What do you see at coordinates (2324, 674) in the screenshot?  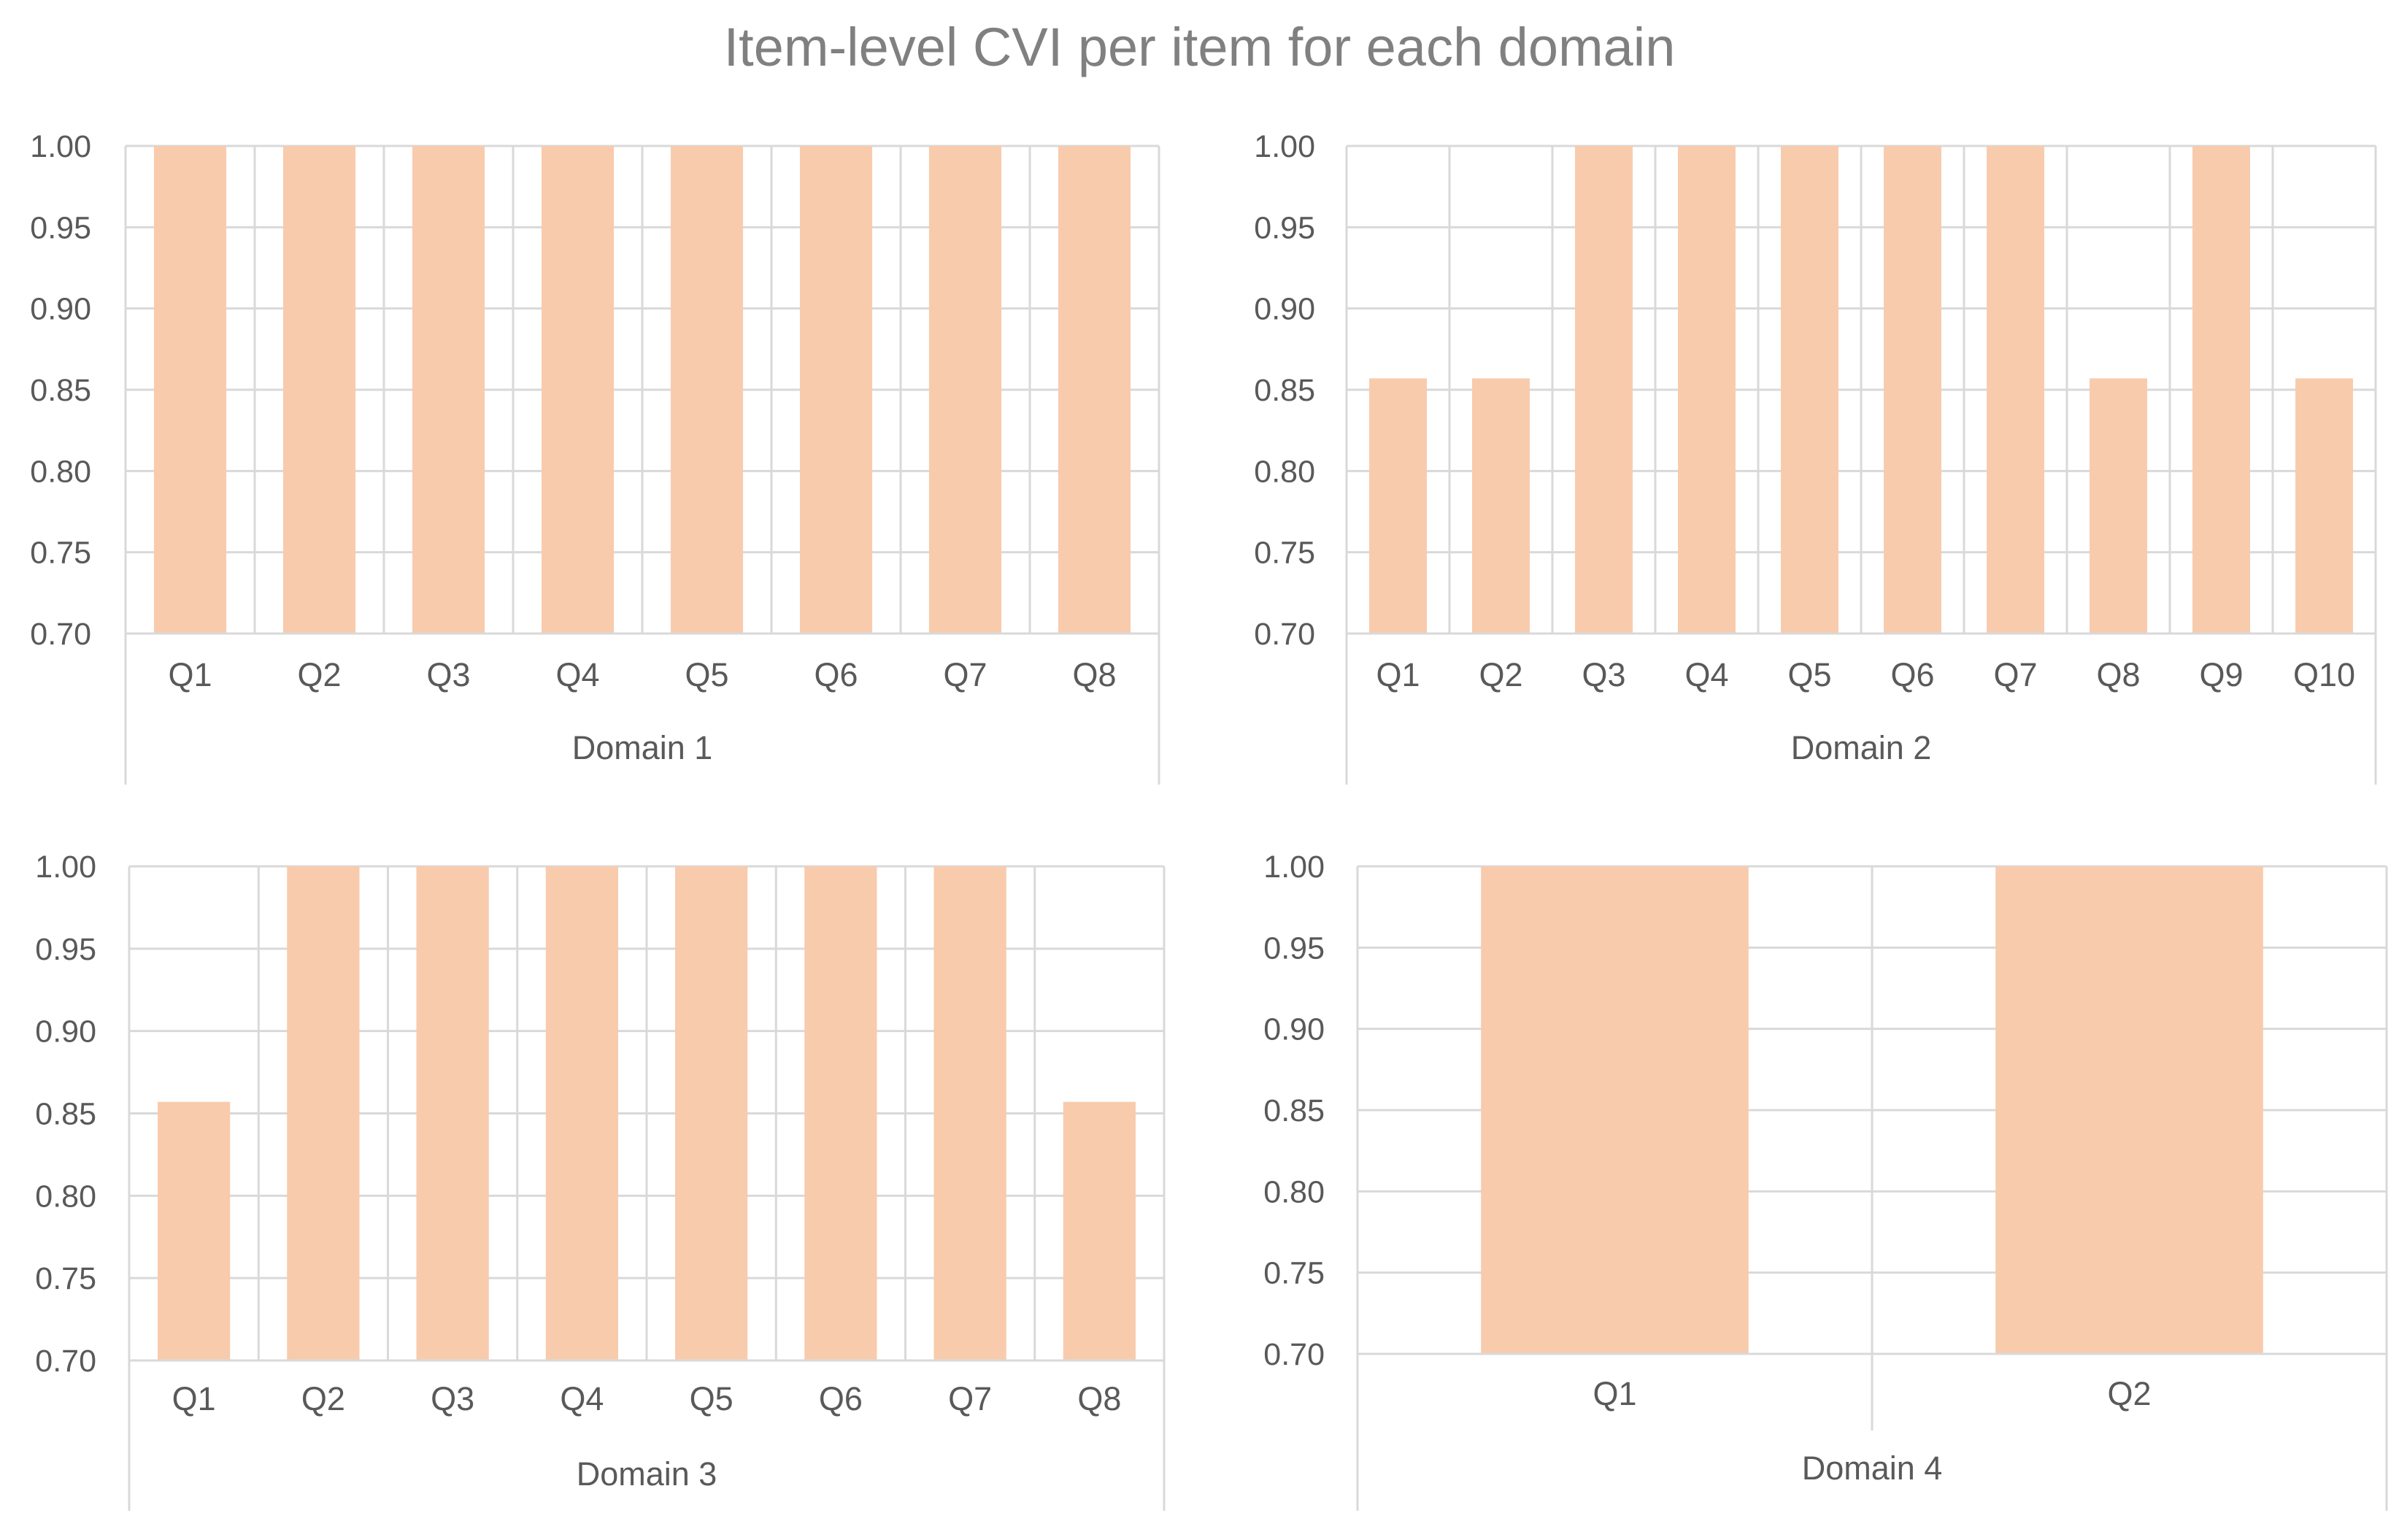 I see `x-tick-label: Q10` at bounding box center [2324, 674].